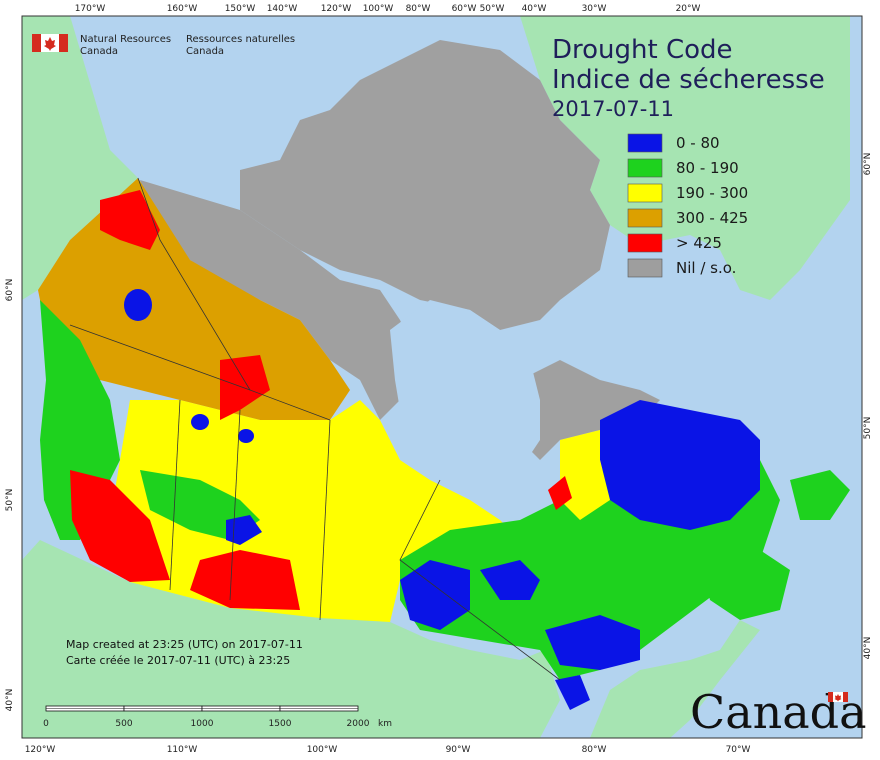 This screenshot has height=760, width=880. What do you see at coordinates (868, 164) in the screenshot?
I see `right-latitude-label: 60°N` at bounding box center [868, 164].